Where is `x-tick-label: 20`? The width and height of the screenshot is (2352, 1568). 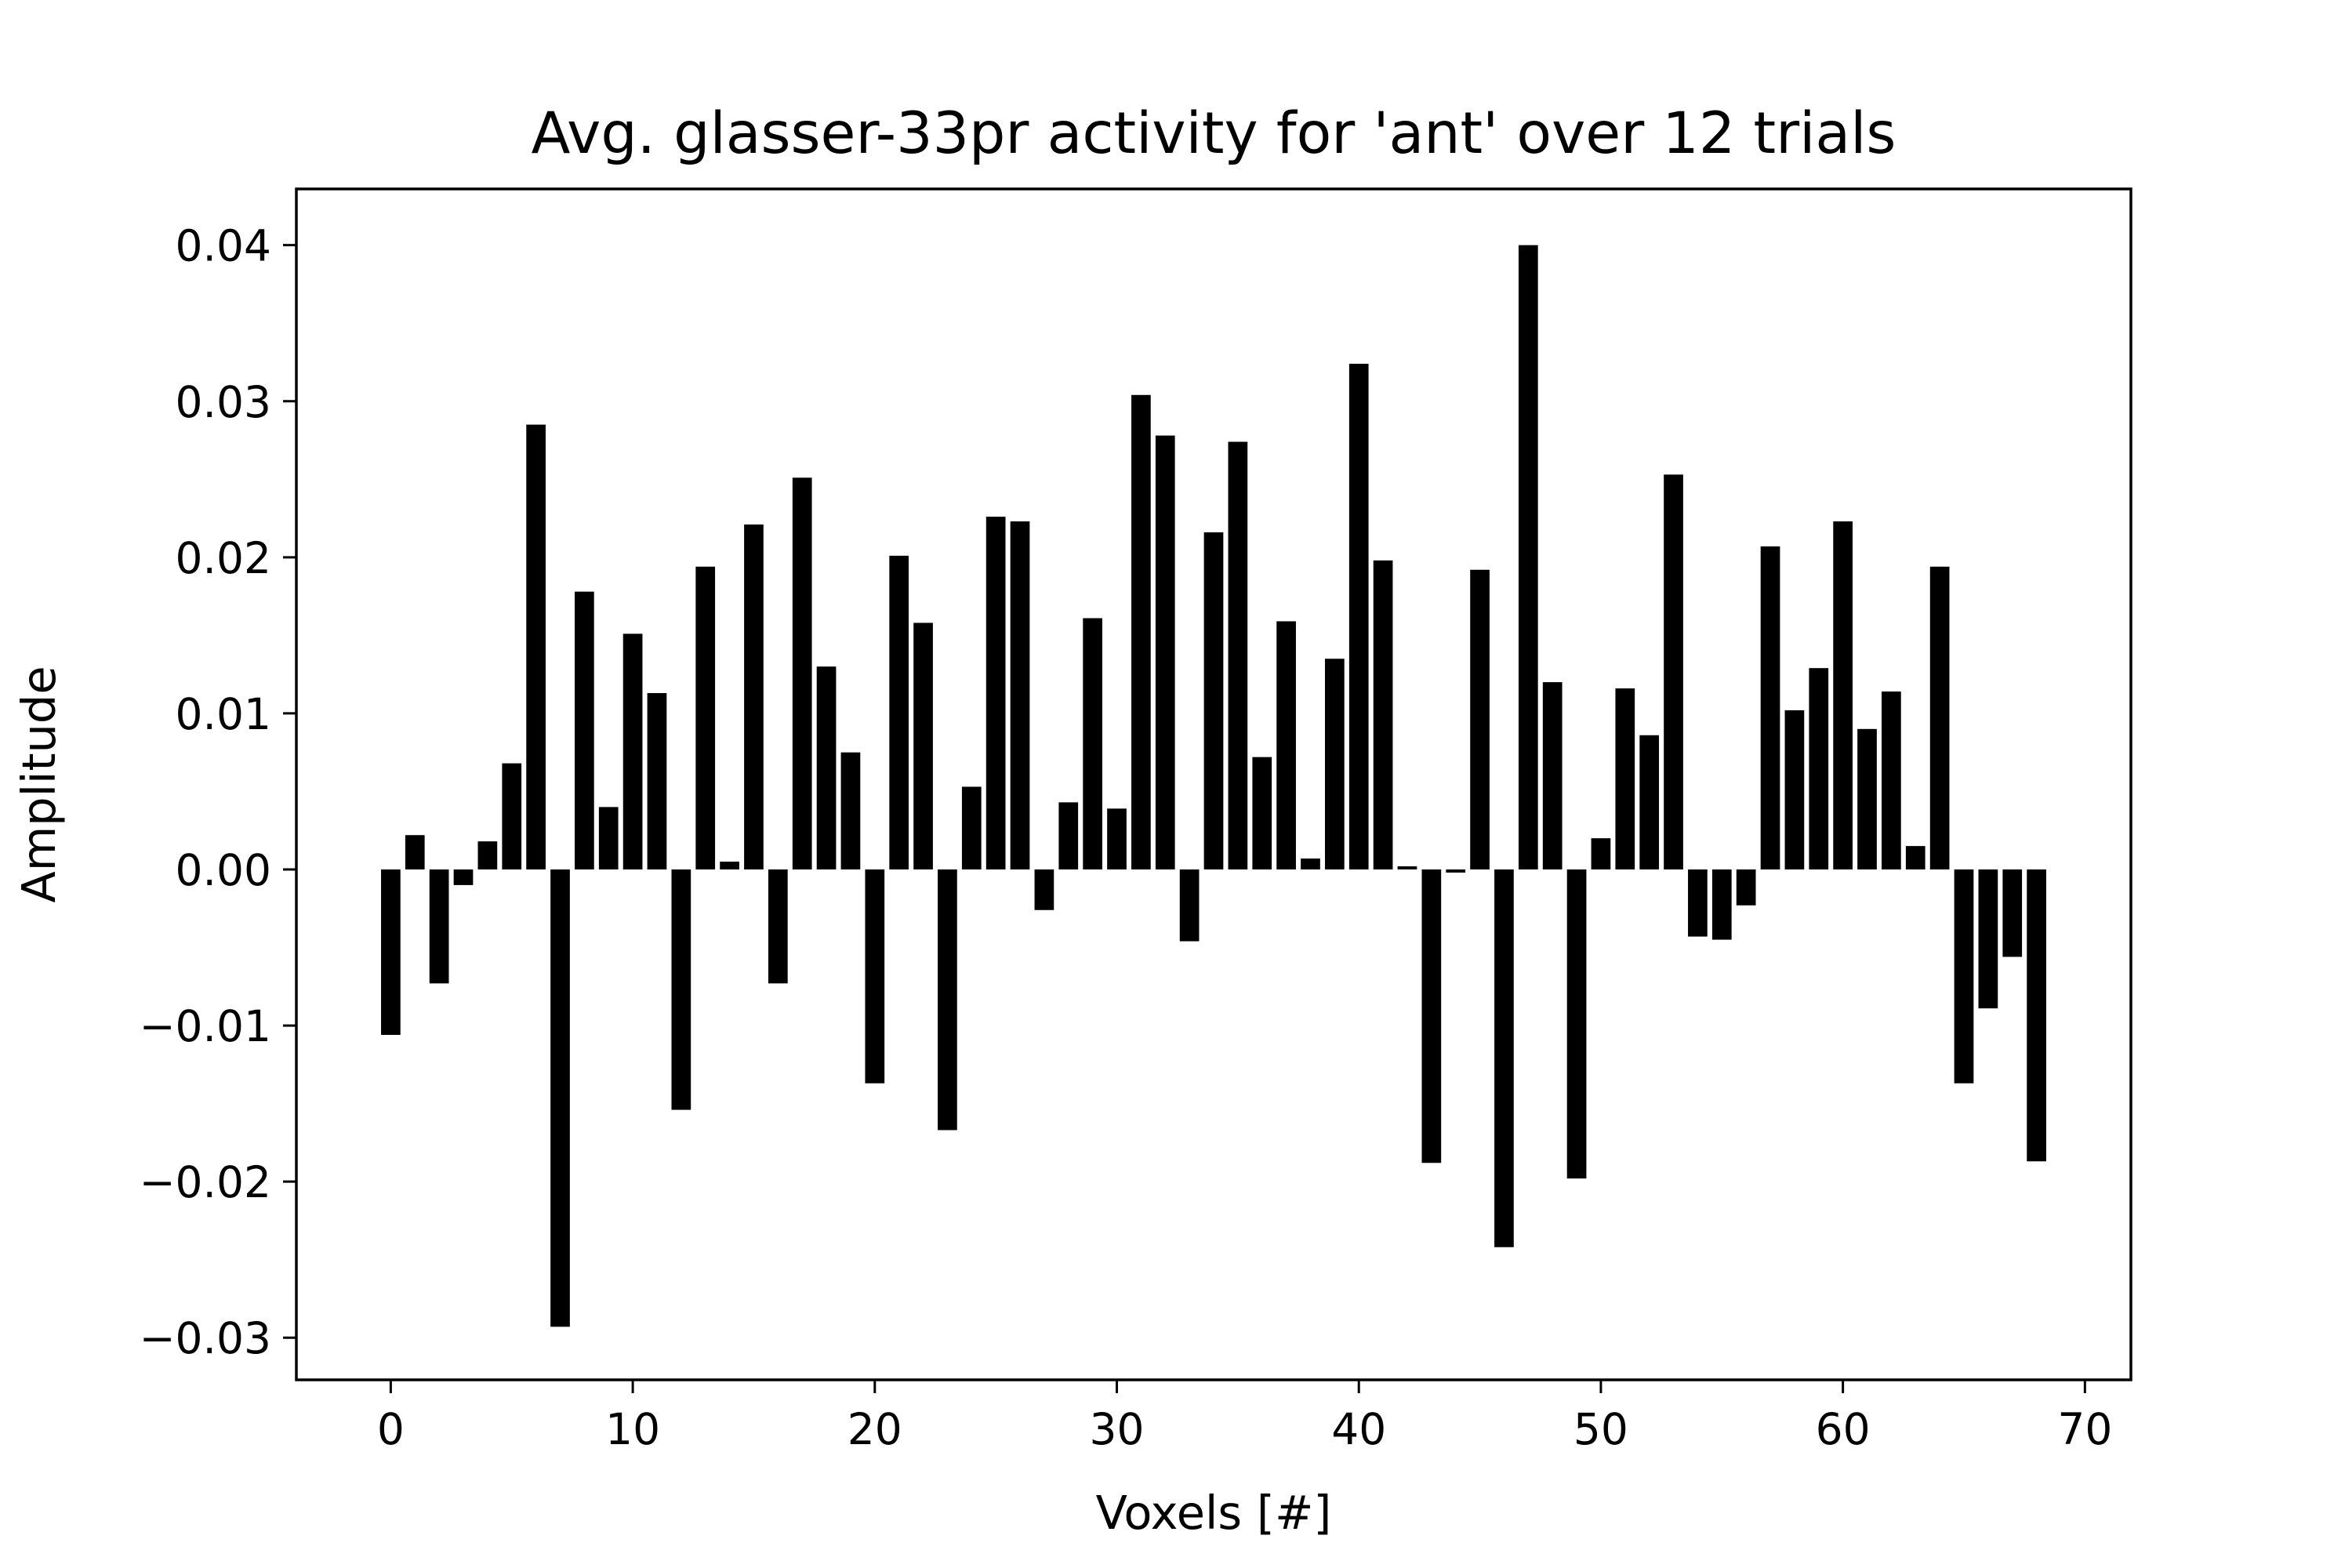 x-tick-label: 20 is located at coordinates (875, 1429).